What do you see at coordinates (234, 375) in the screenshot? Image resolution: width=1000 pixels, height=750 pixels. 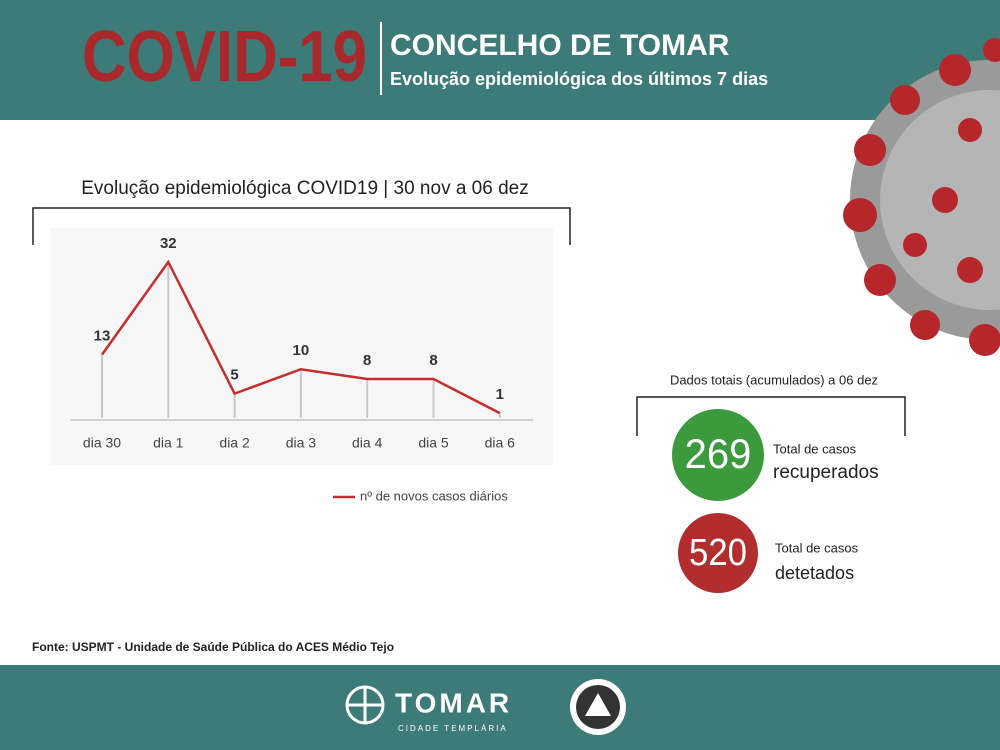 I see `data-label: 5` at bounding box center [234, 375].